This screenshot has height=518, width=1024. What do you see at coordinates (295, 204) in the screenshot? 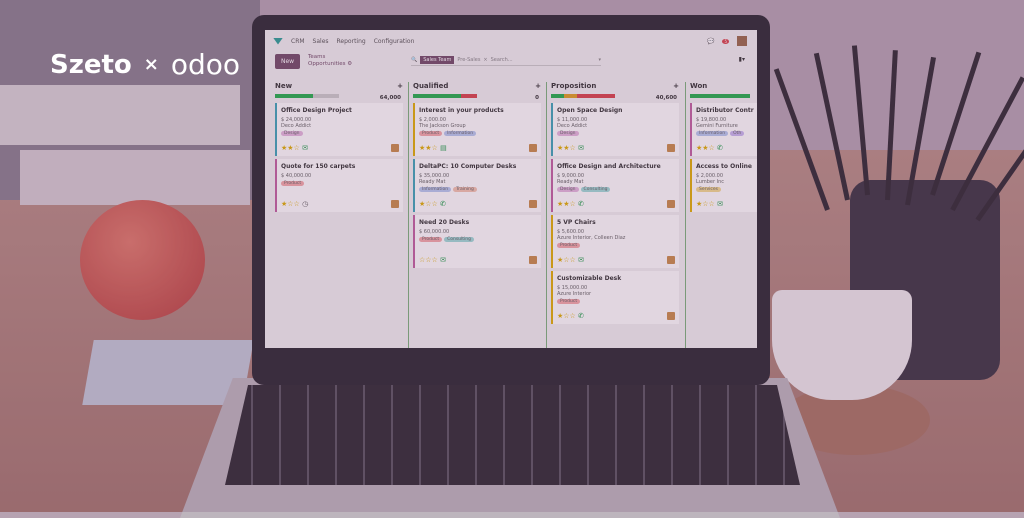
I see `priority-stars: ★☆☆ ◷` at bounding box center [295, 204].